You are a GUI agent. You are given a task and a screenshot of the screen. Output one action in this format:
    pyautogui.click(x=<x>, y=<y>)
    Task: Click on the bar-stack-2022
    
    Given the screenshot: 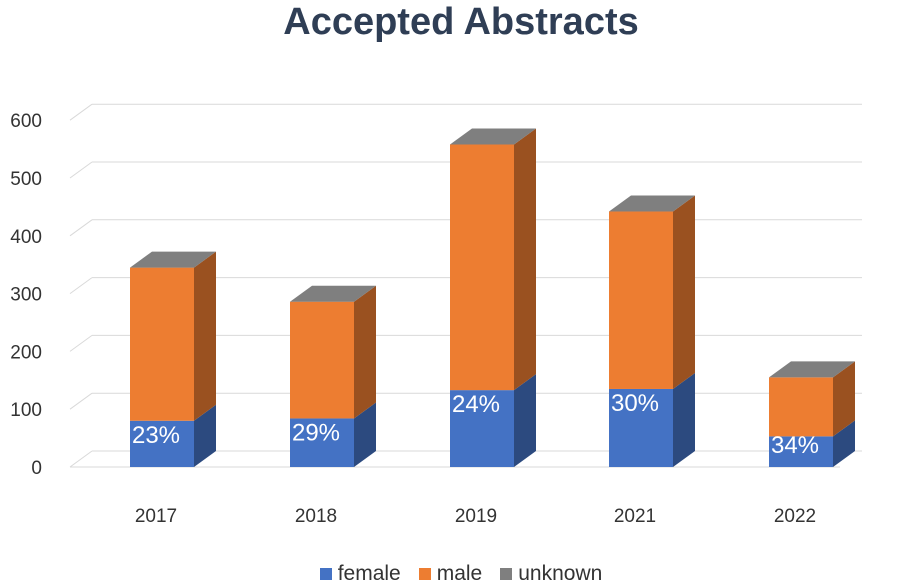 What is the action you would take?
    pyautogui.click(x=812, y=414)
    